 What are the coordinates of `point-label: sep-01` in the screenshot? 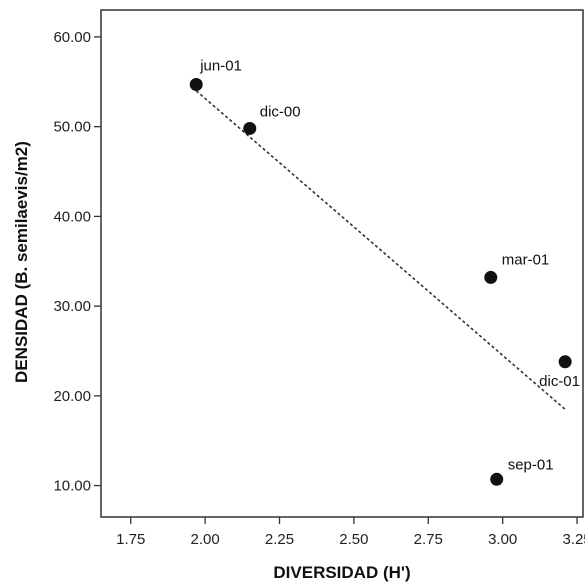 It's located at (531, 464).